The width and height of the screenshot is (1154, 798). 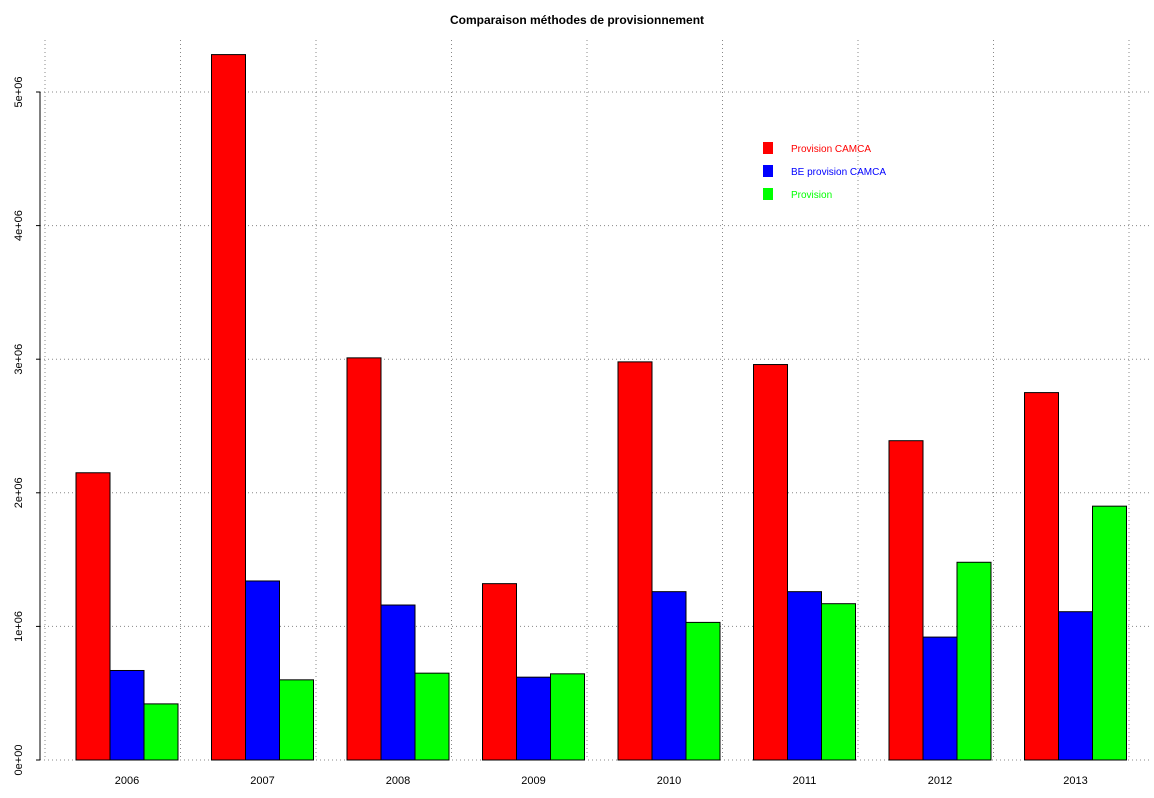 I want to click on y-tick-label: 1e+06, so click(x=19, y=626).